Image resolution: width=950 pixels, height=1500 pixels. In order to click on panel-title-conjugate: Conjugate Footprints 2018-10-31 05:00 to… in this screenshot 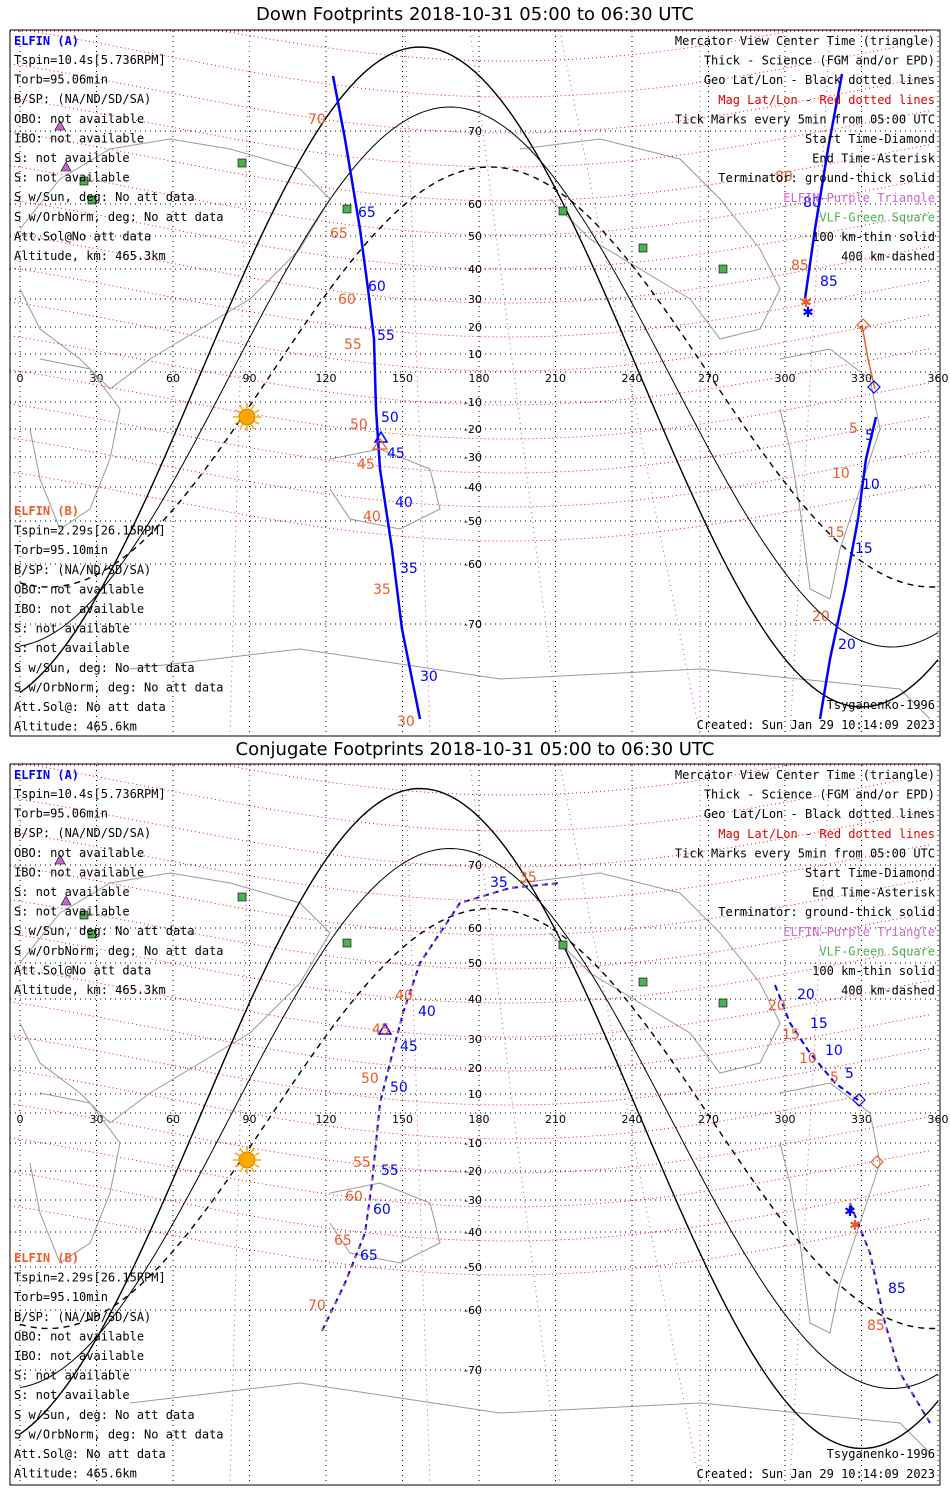, I will do `click(475, 749)`.